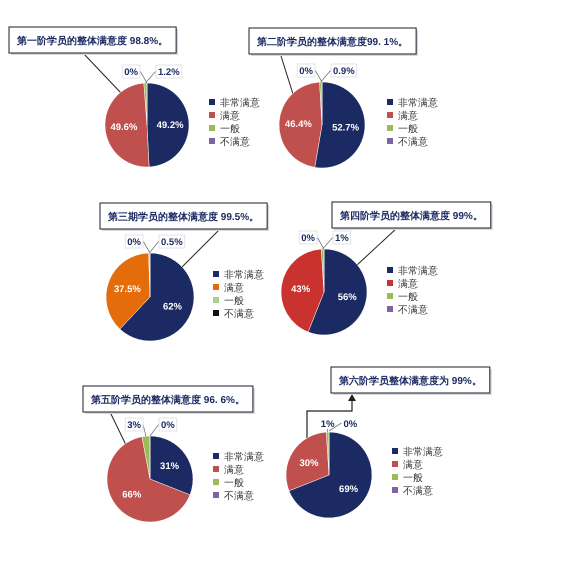 The image size is (577, 571). Describe the element at coordinates (183, 217) in the screenshot. I see `chart-title: 第三期学员的整体满意度 99.5%。` at that location.